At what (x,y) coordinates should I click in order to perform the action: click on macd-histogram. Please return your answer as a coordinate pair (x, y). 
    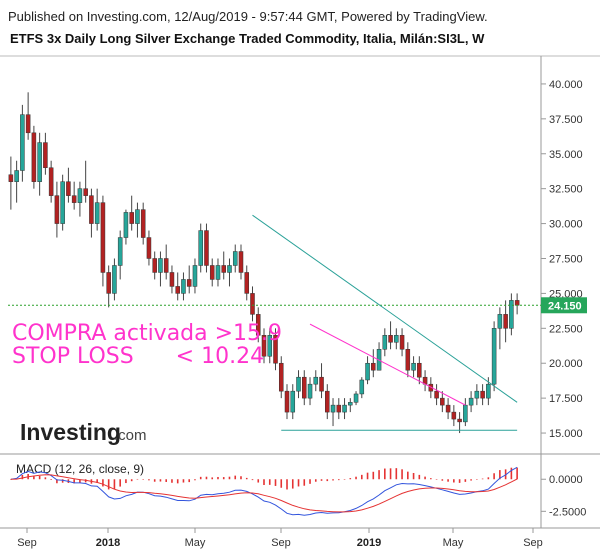
    Looking at the image, I should click on (264, 478).